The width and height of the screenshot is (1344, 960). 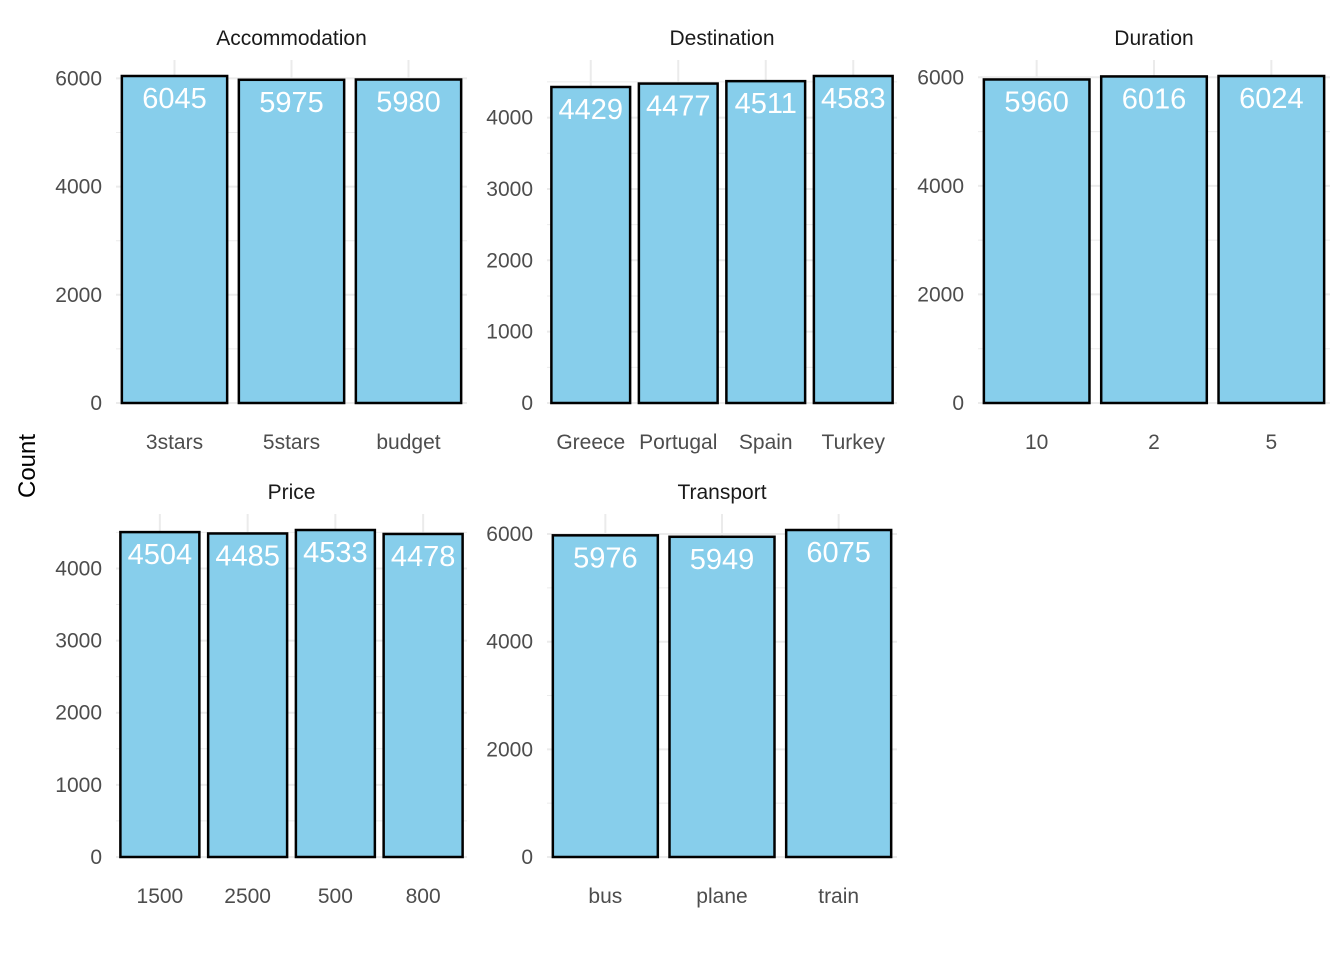 What do you see at coordinates (722, 560) in the screenshot?
I see `bar-value-label: 5949` at bounding box center [722, 560].